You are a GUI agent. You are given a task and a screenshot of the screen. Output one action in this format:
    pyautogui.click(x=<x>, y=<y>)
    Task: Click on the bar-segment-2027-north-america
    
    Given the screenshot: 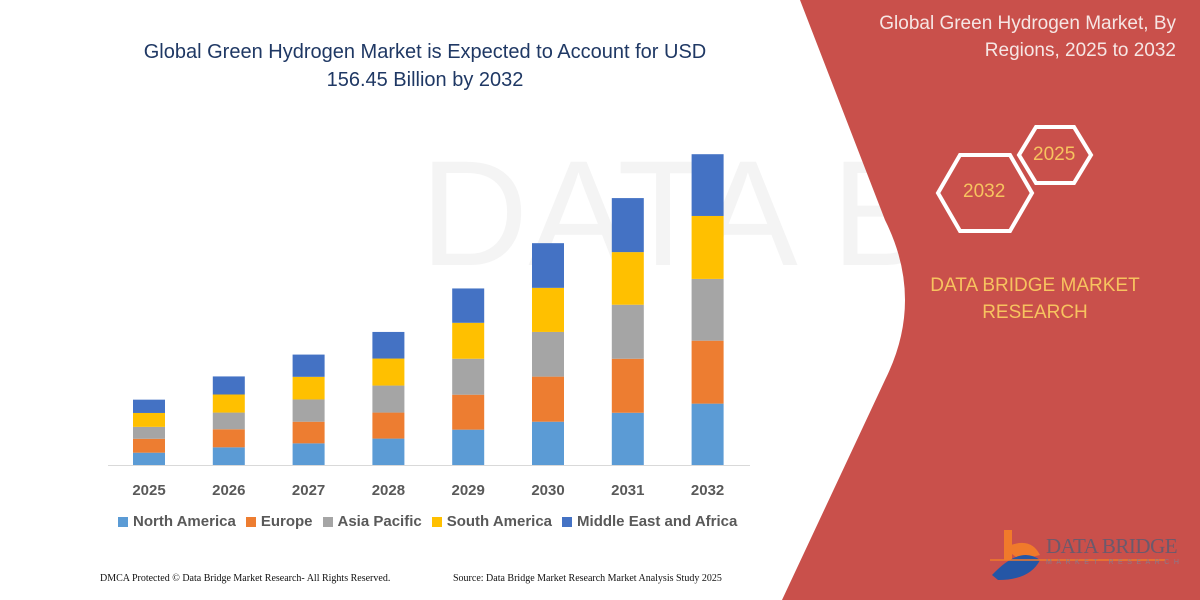 What is the action you would take?
    pyautogui.click(x=308, y=454)
    